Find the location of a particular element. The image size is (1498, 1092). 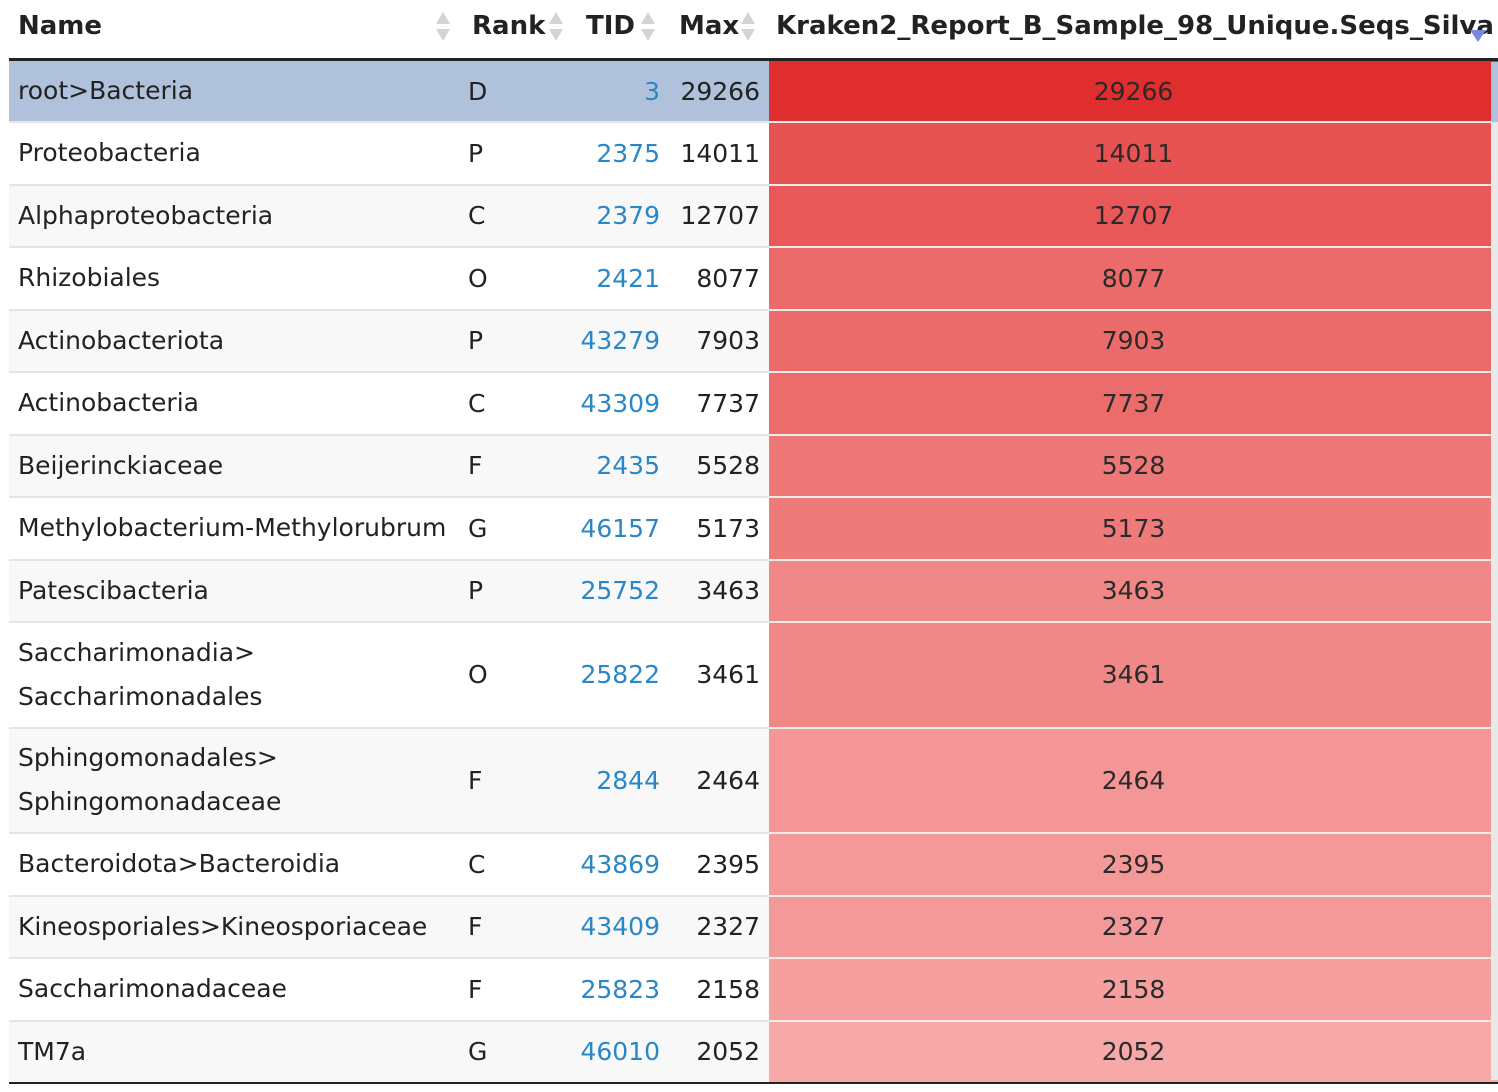

tid-link: 2435 is located at coordinates (618, 466).